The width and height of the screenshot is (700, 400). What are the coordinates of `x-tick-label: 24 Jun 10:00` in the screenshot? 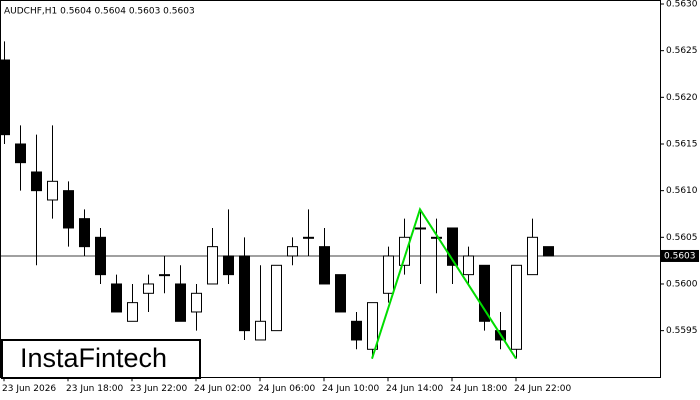 It's located at (350, 389).